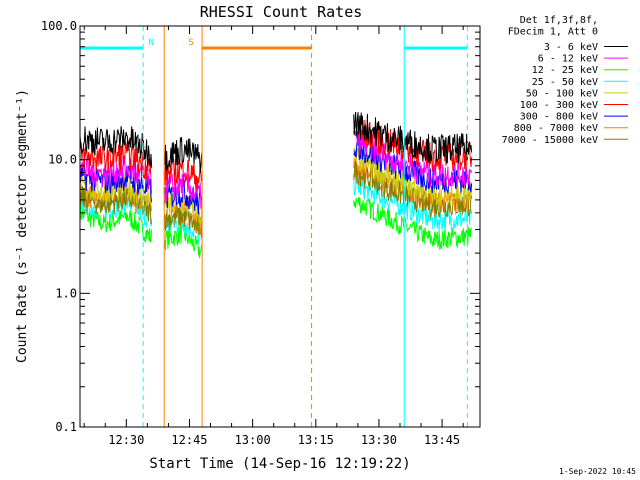 The height and width of the screenshot is (480, 640). Describe the element at coordinates (66, 427) in the screenshot. I see `y-tick-label: 0.1` at that location.